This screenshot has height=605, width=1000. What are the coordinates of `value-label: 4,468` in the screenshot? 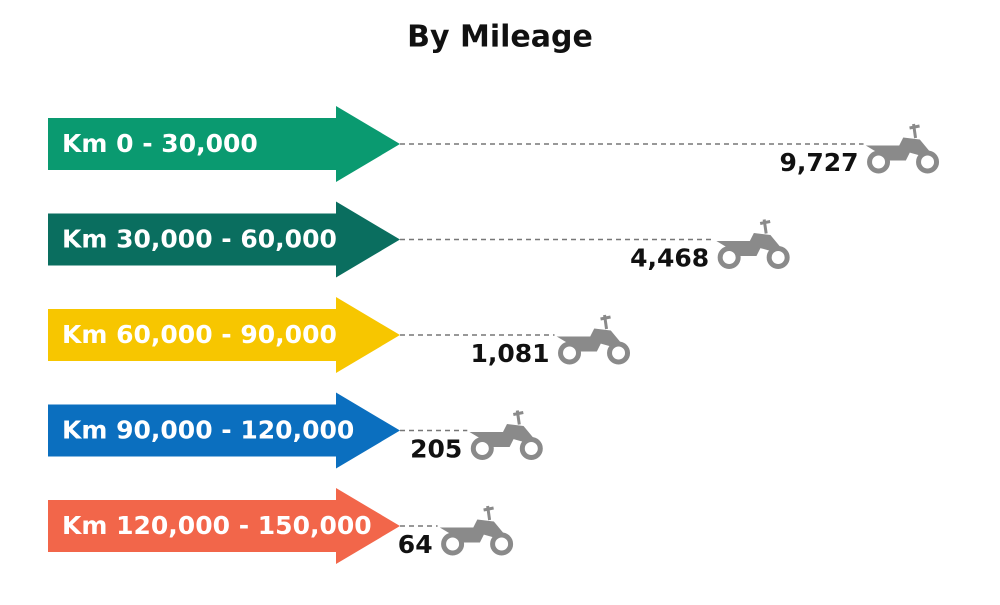 It's located at (669, 258).